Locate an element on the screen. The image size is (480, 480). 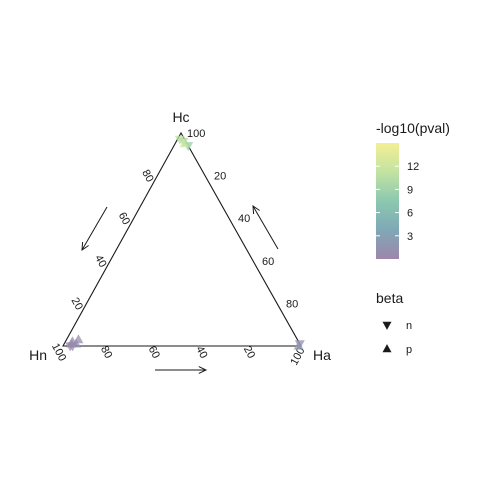
vertex-label-left: Hn is located at coordinates (38, 355).